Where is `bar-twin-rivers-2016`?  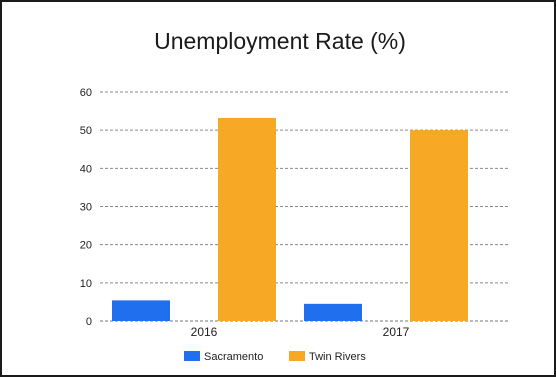
bar-twin-rivers-2016 is located at coordinates (247, 219).